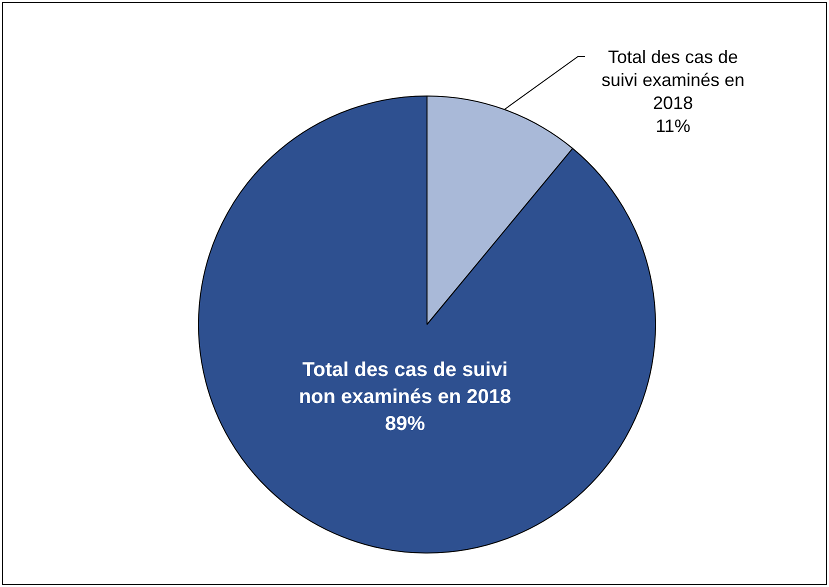 The image size is (829, 587). I want to click on data-label: 11%, so click(673, 126).